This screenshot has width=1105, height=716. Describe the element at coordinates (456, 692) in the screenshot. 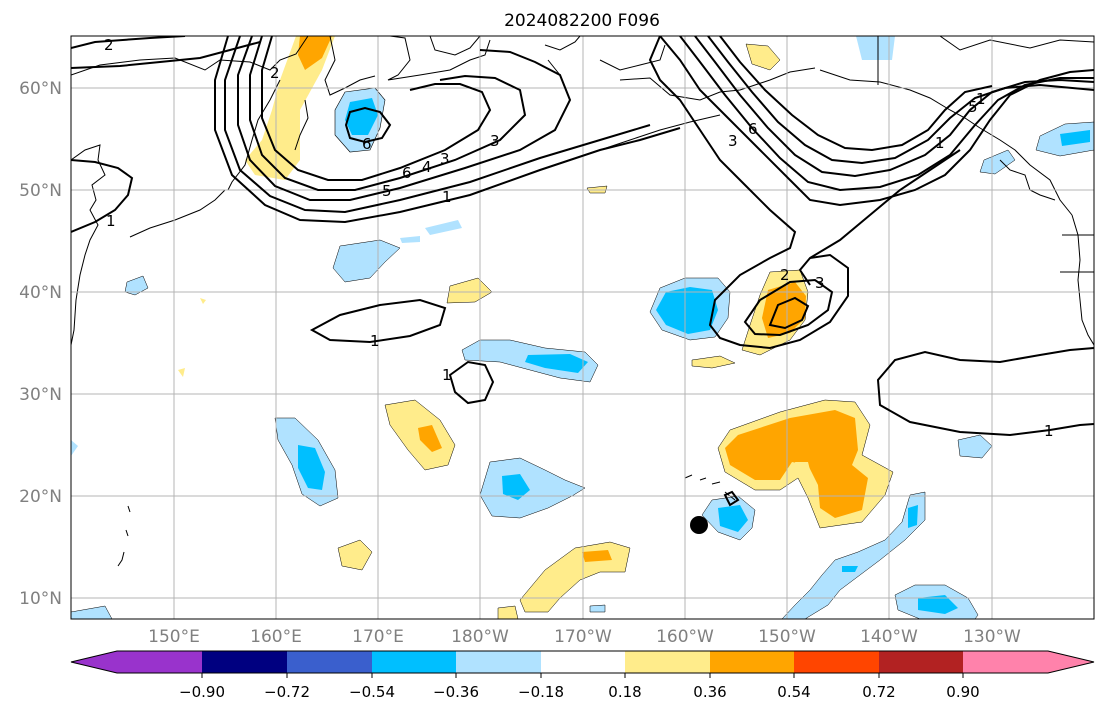

I see `colorbar-tick-label: −0.36` at that location.